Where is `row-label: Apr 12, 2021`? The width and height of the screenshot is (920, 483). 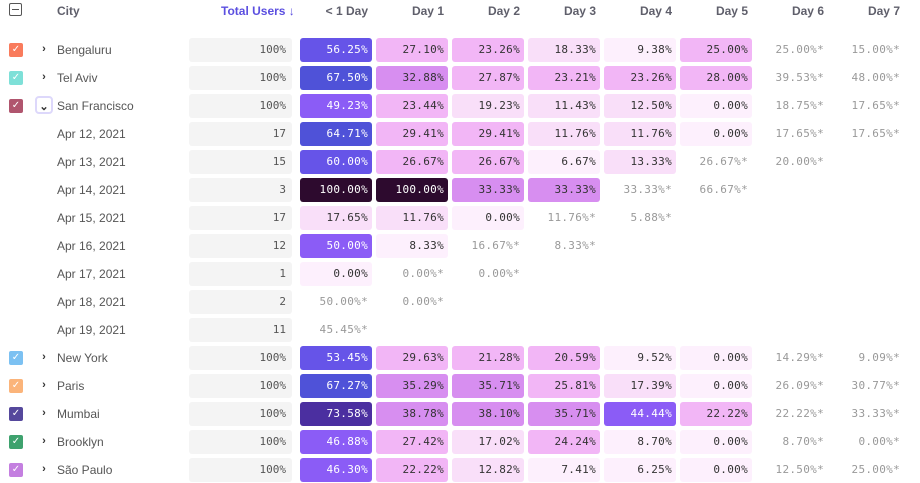 row-label: Apr 12, 2021 is located at coordinates (91, 134).